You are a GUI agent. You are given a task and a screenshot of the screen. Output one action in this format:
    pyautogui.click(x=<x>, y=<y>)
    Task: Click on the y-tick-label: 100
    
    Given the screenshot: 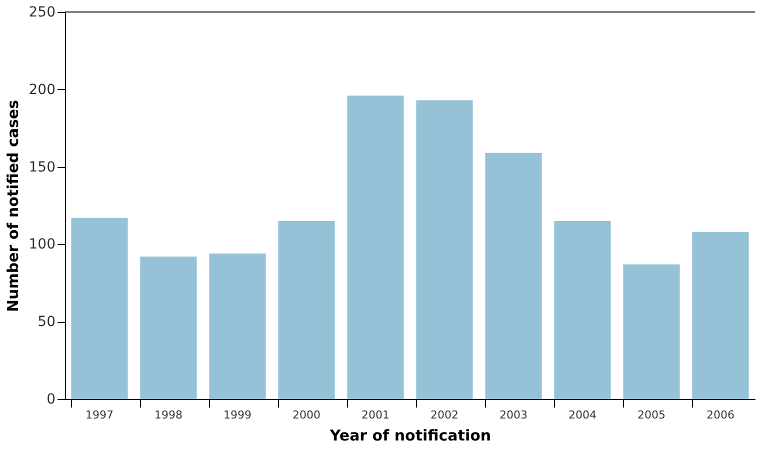 What is the action you would take?
    pyautogui.click(x=42, y=244)
    